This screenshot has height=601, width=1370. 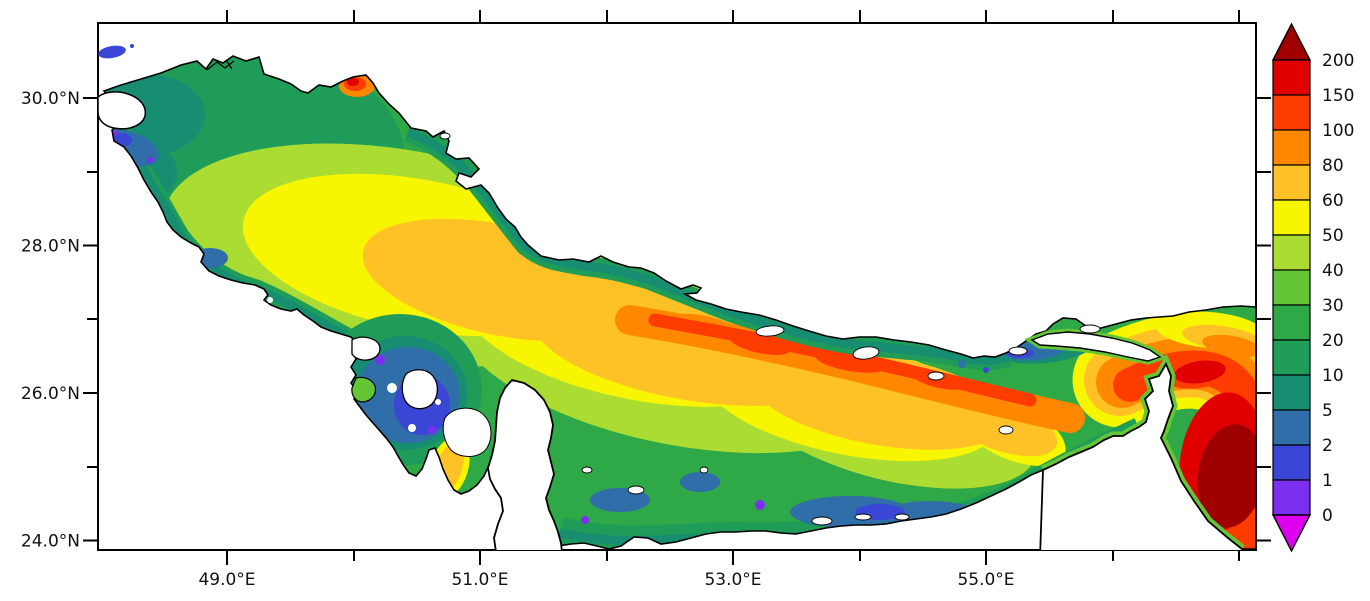 What do you see at coordinates (364, 389) in the screenshot?
I see `coastal-bank` at bounding box center [364, 389].